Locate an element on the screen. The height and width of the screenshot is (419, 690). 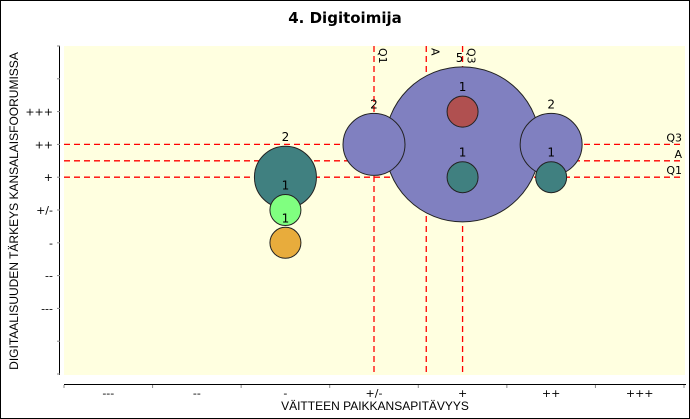
y-tick-label: --- is located at coordinates (47, 308).